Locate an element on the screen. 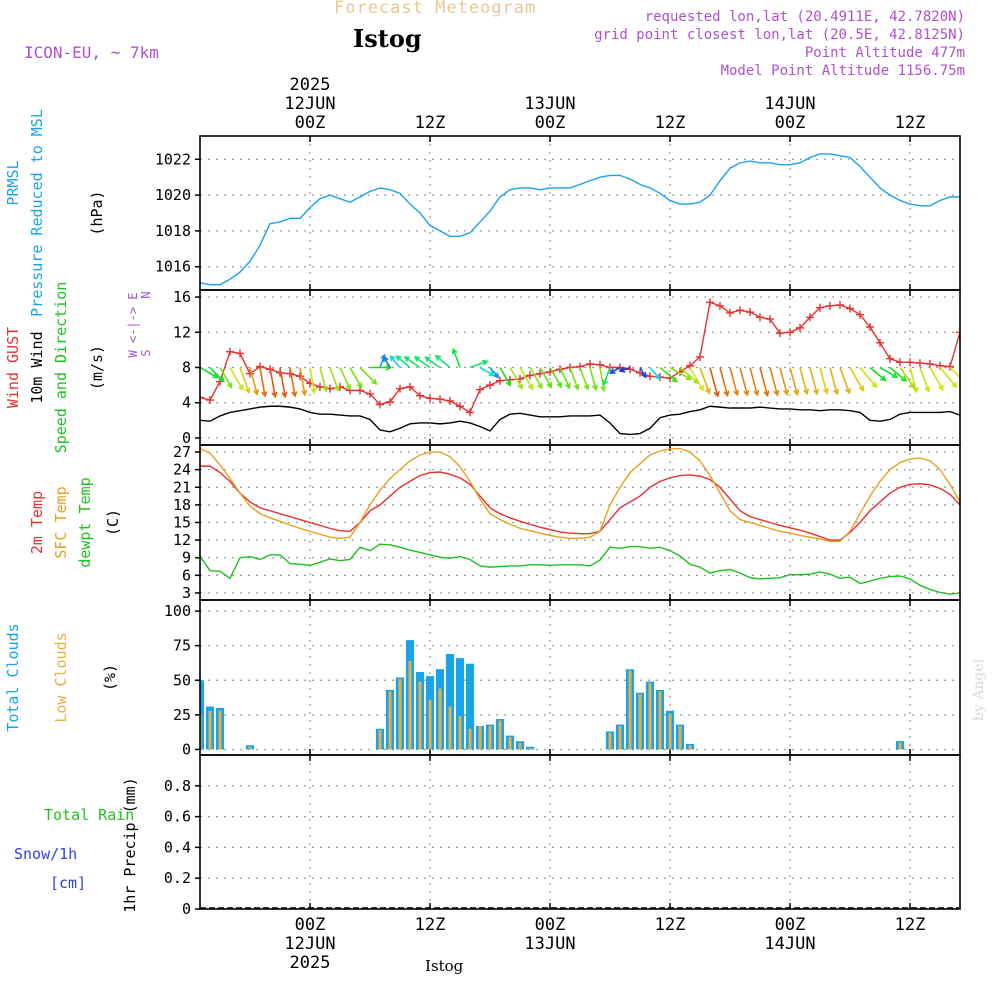 Image resolution: width=1000 pixels, height=1000 pixels. compass-we: W <-|-> E is located at coordinates (133, 324).